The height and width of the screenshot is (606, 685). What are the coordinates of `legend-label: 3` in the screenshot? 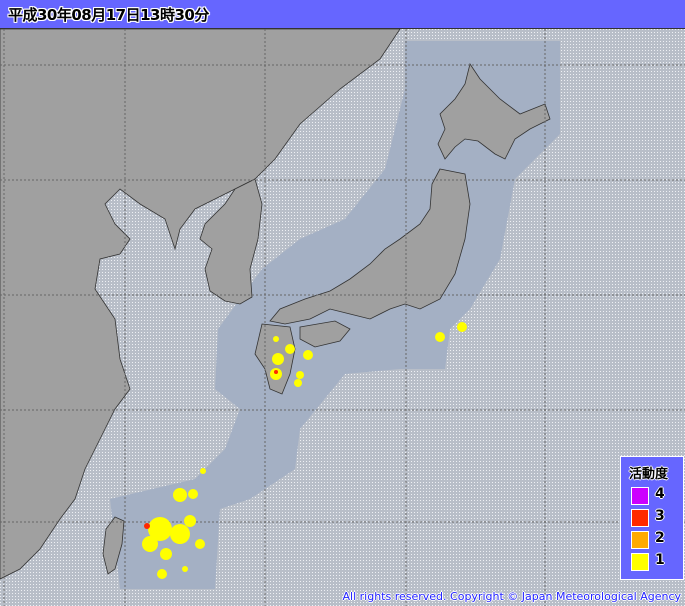 It's located at (660, 516).